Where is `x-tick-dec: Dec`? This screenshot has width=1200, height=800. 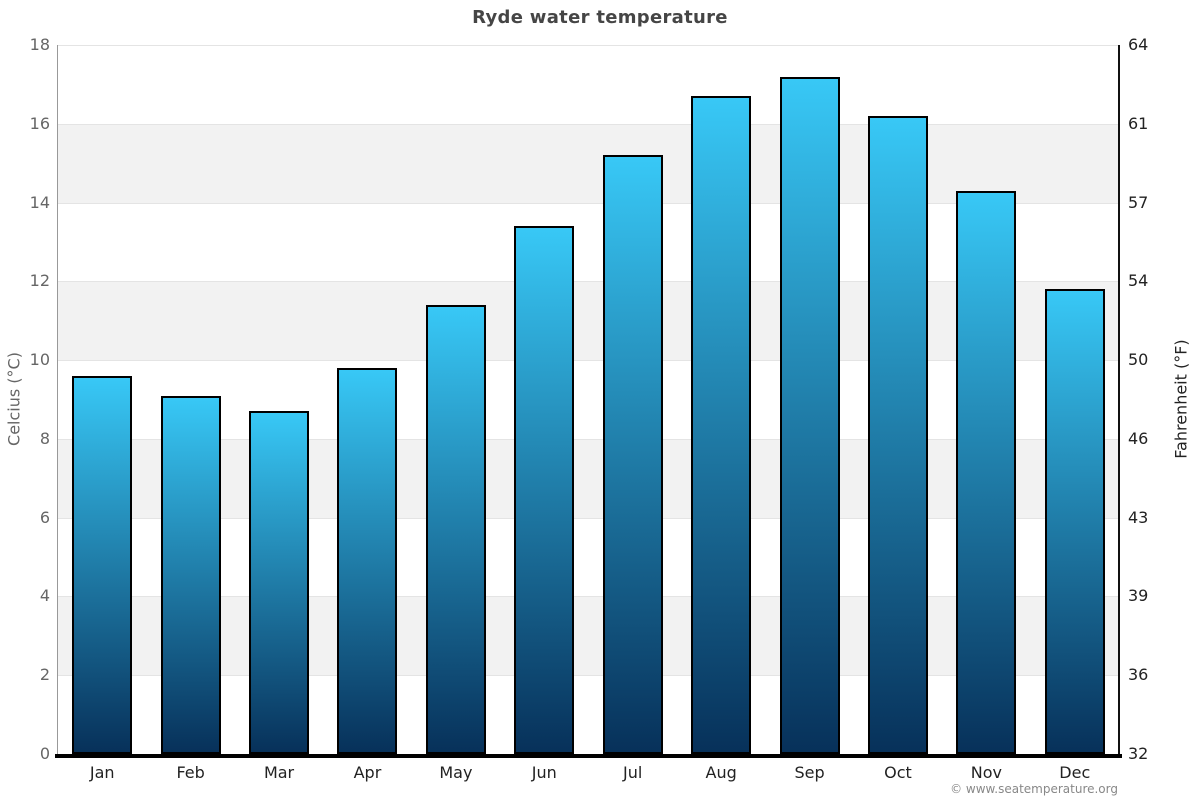
x-tick-dec: Dec is located at coordinates (1075, 772).